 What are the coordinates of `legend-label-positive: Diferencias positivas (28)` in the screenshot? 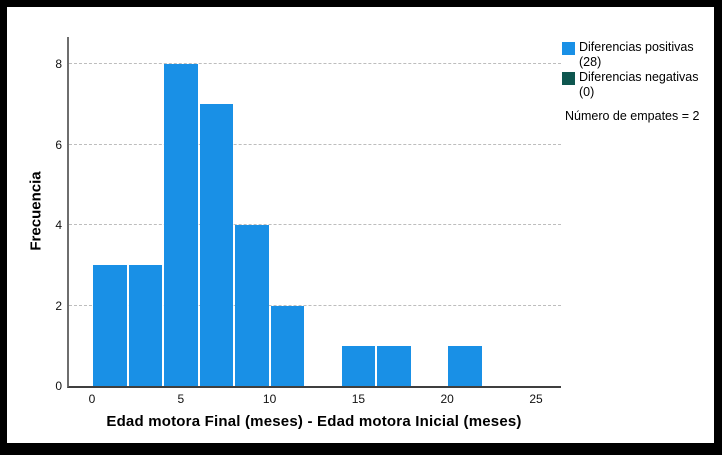 It's located at (636, 54).